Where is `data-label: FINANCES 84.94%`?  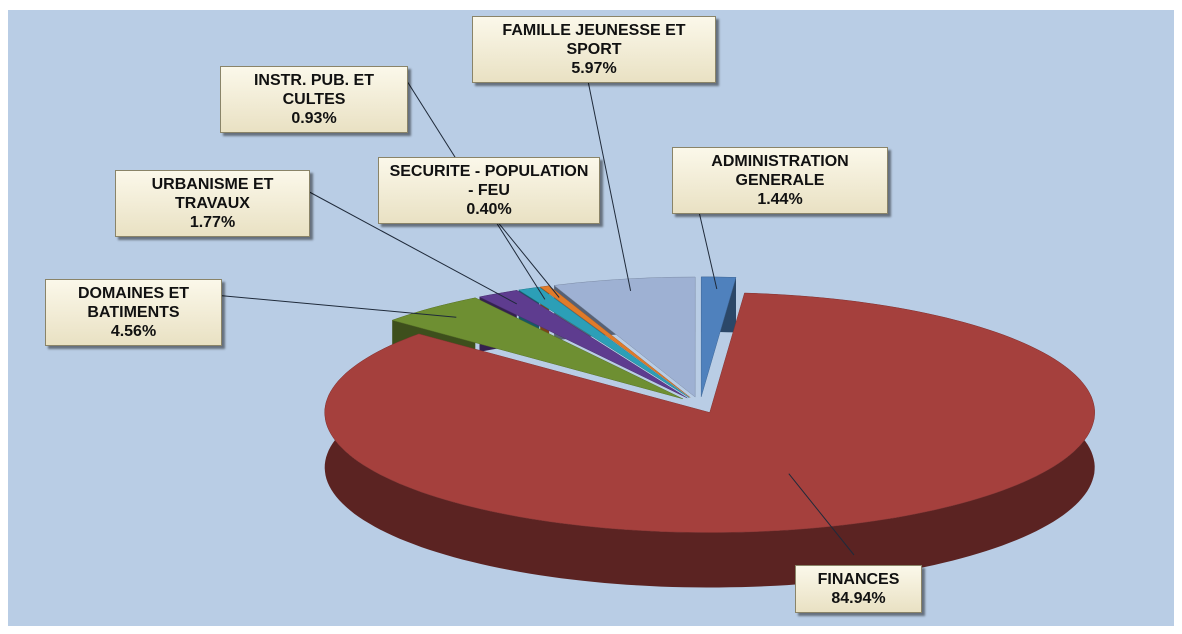
data-label: FINANCES 84.94% is located at coordinates (858, 589).